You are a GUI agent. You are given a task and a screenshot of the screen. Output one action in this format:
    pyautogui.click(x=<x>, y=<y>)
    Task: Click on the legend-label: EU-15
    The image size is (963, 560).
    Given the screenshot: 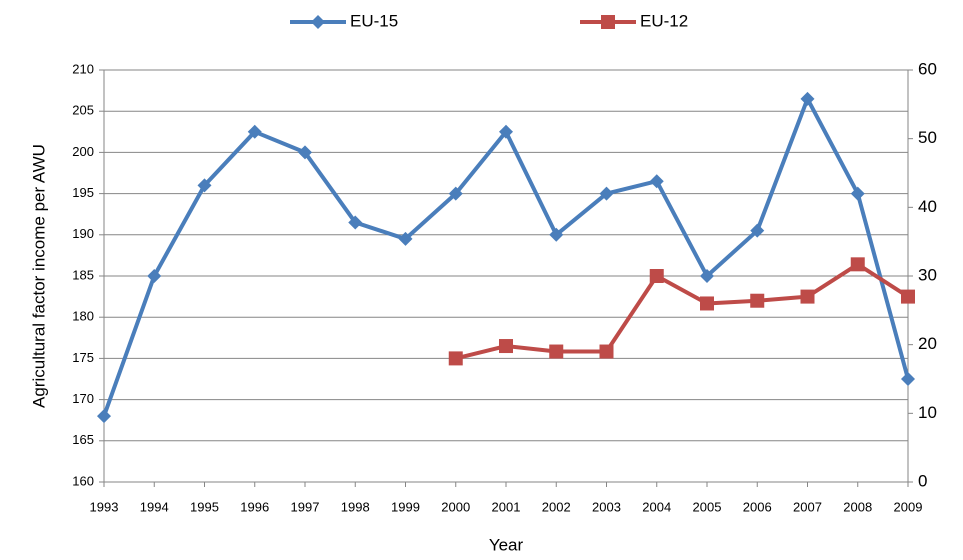 What is the action you would take?
    pyautogui.click(x=374, y=20)
    